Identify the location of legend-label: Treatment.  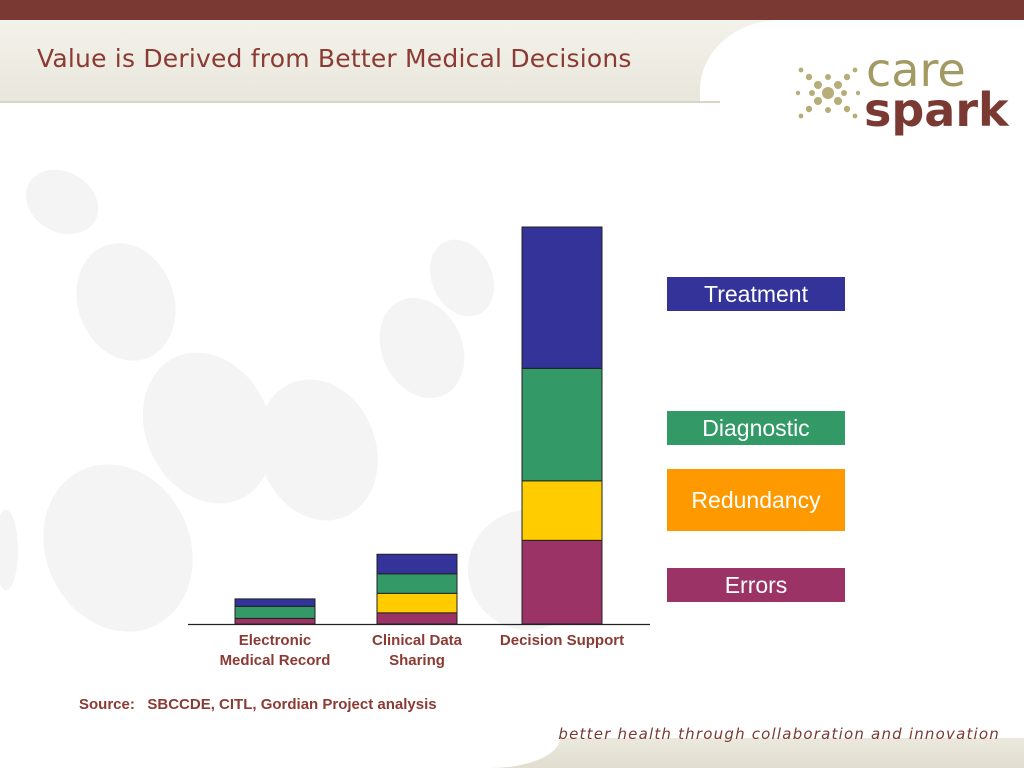
(756, 293).